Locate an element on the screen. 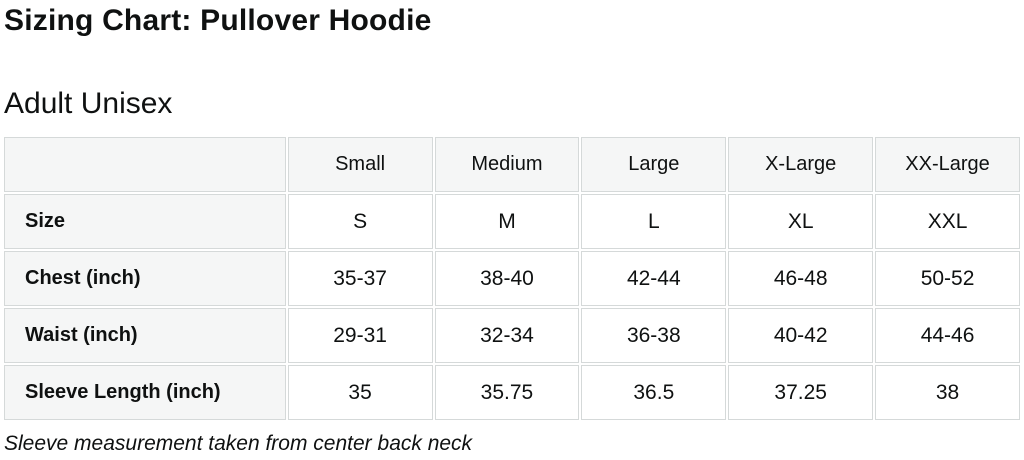  row-label-sleeve-length: Sleeve Length (inch) is located at coordinates (145, 392).